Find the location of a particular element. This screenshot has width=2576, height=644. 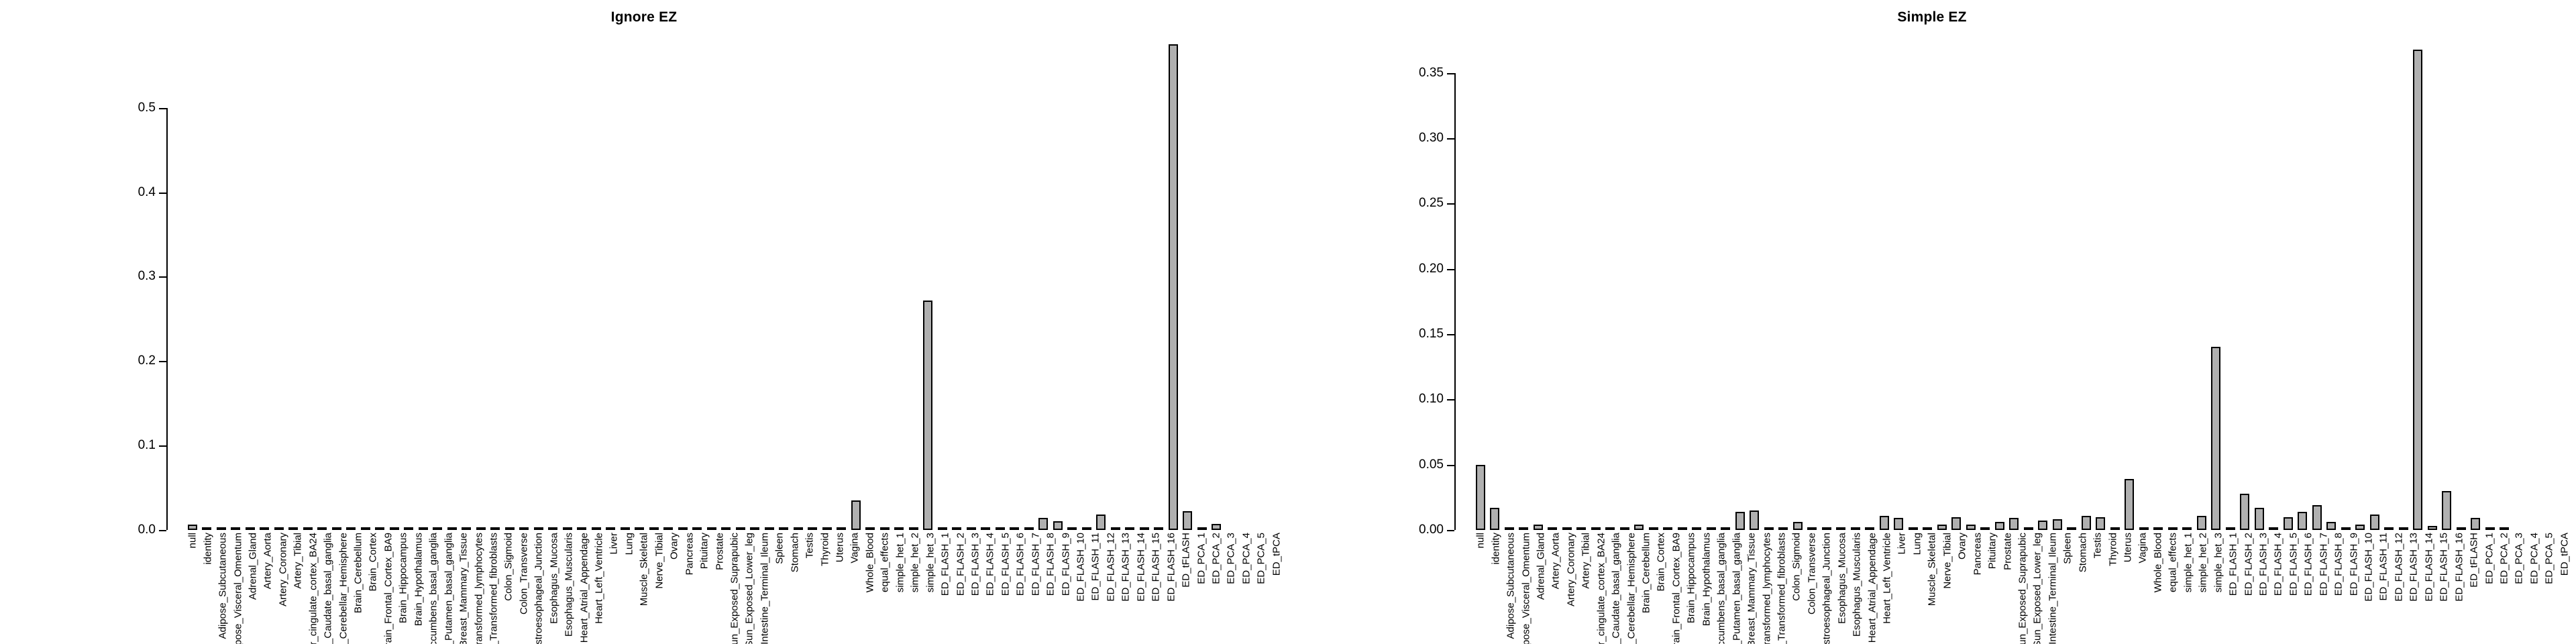

x-label-slot: ED_FLASH_7 is located at coordinates (2323, 588).